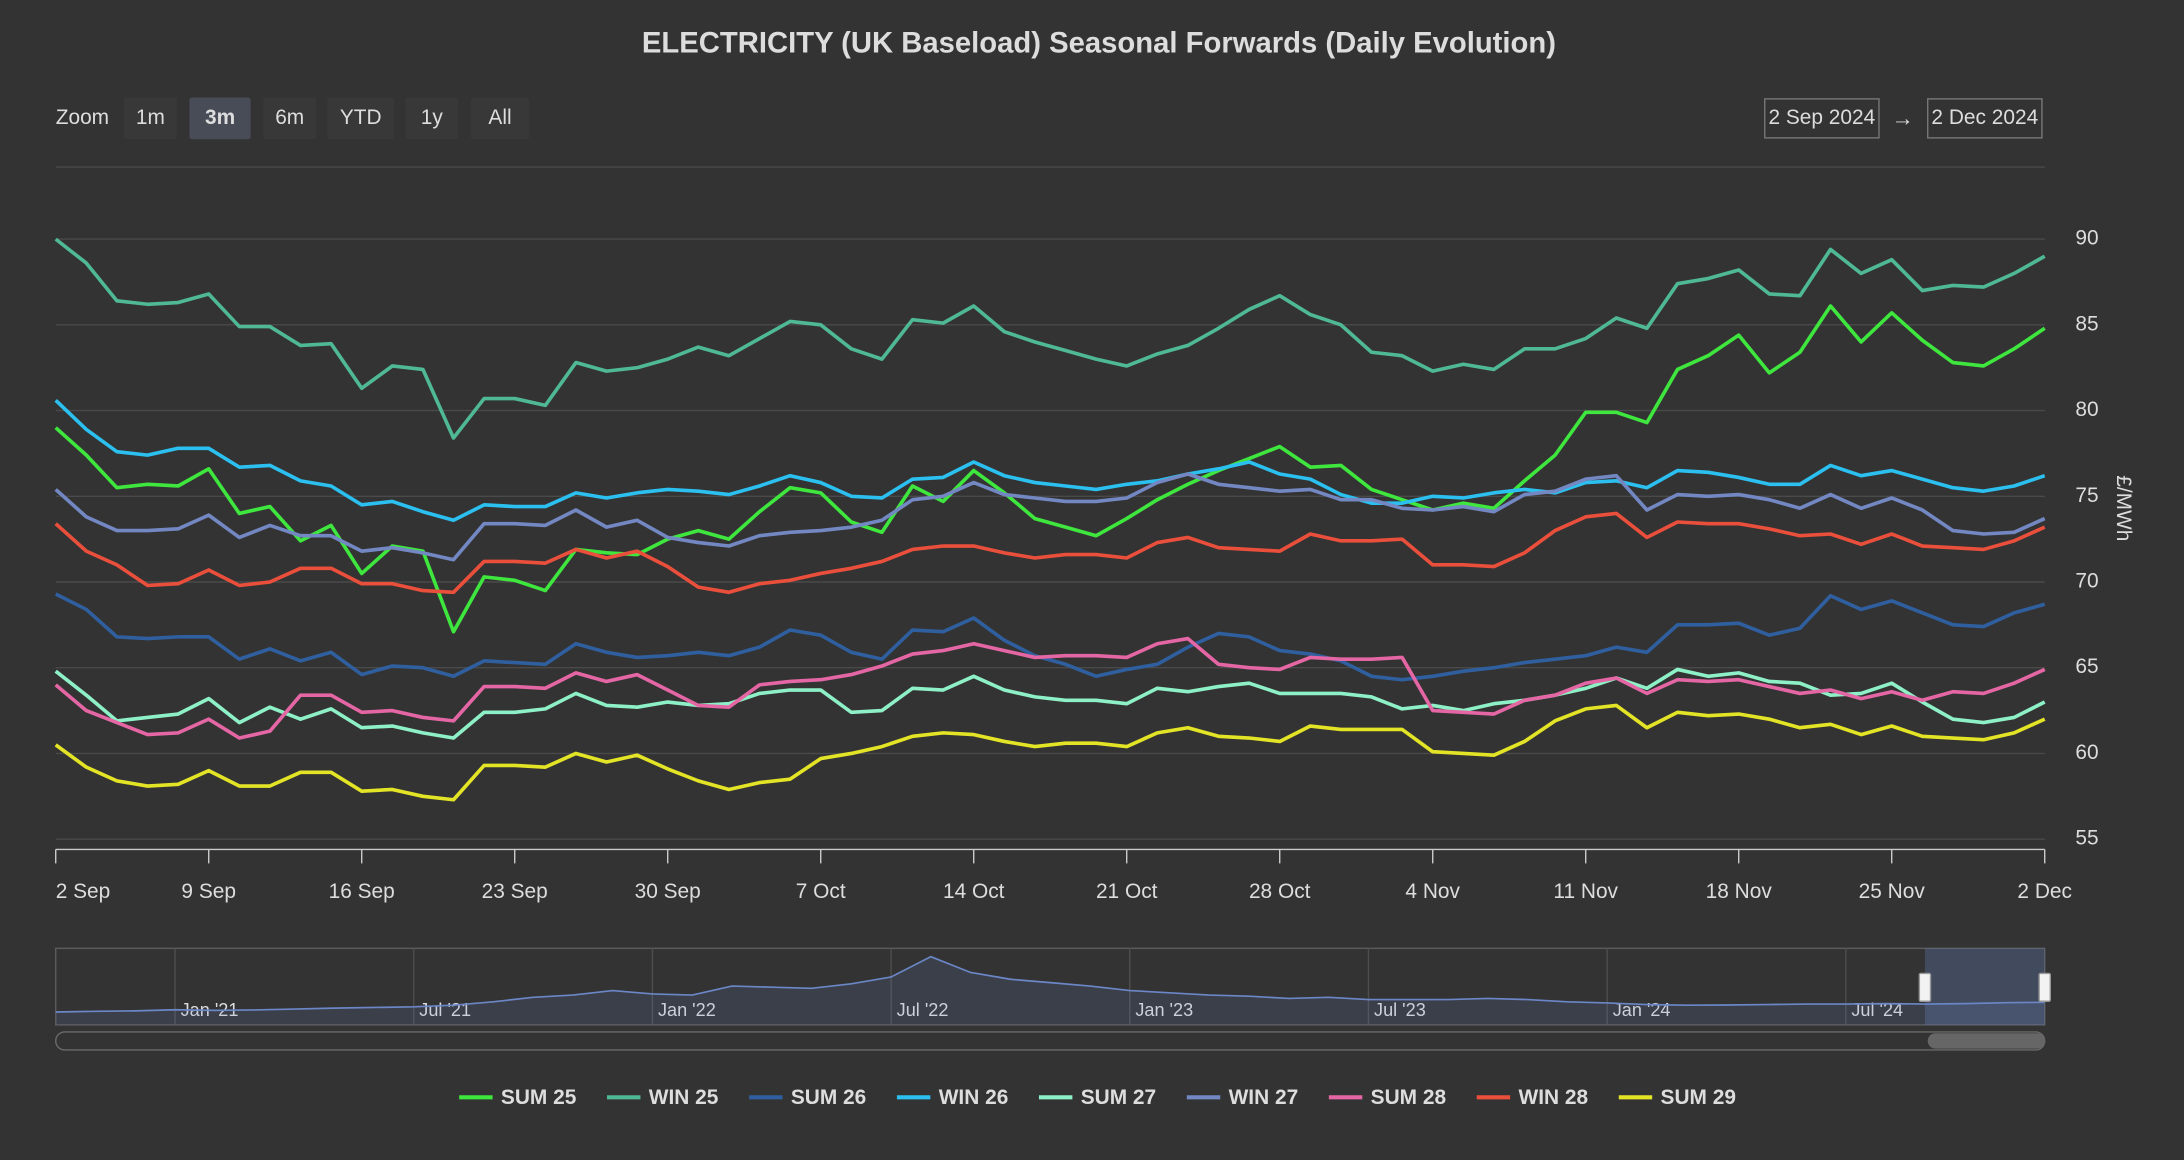 This screenshot has width=2184, height=1160. I want to click on y-tick-label: 70, so click(2086, 581).